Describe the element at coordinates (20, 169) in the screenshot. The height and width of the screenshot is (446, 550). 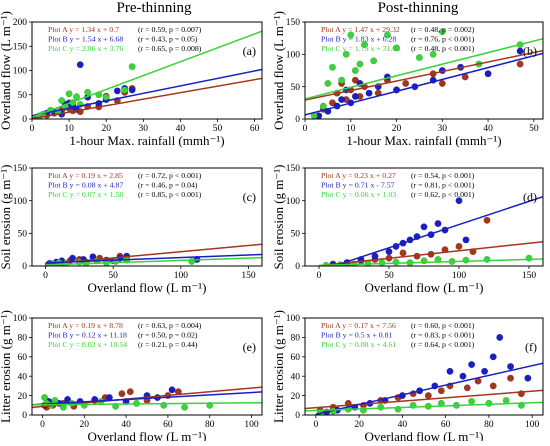
I see `y-tick-label: 150` at that location.